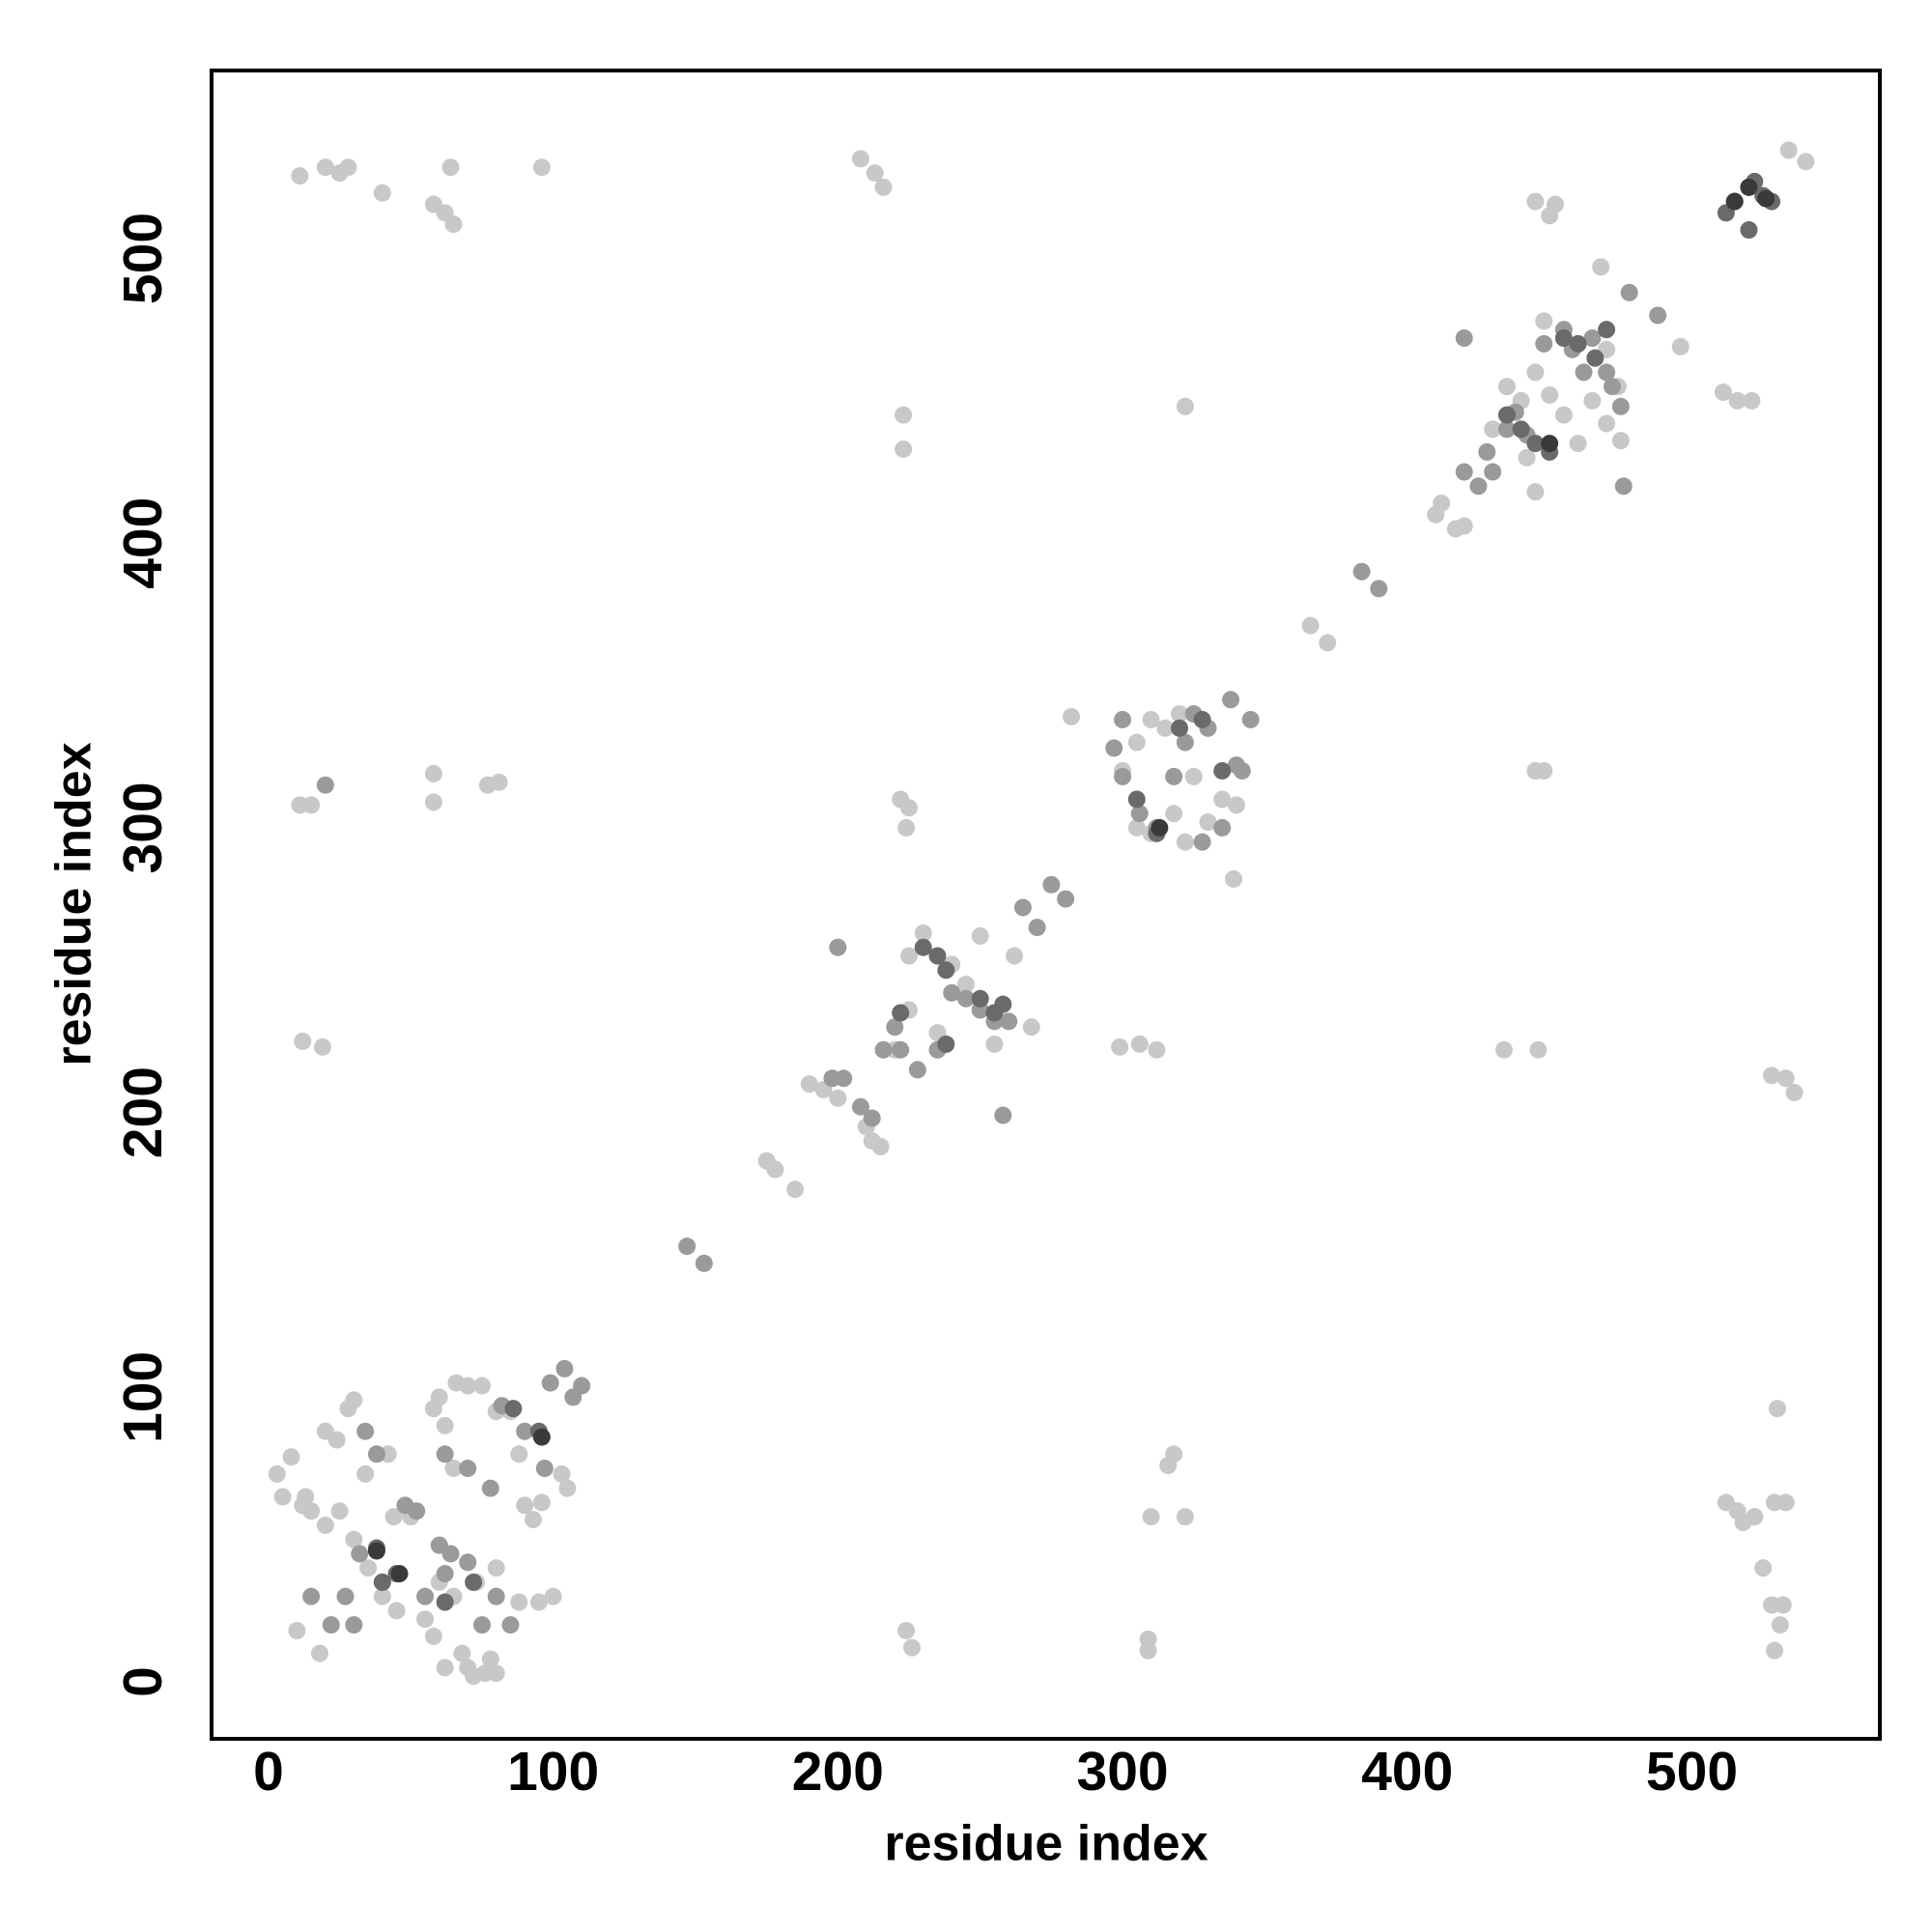  Describe the element at coordinates (1692, 1772) in the screenshot. I see `x-tick-label: 500` at that location.